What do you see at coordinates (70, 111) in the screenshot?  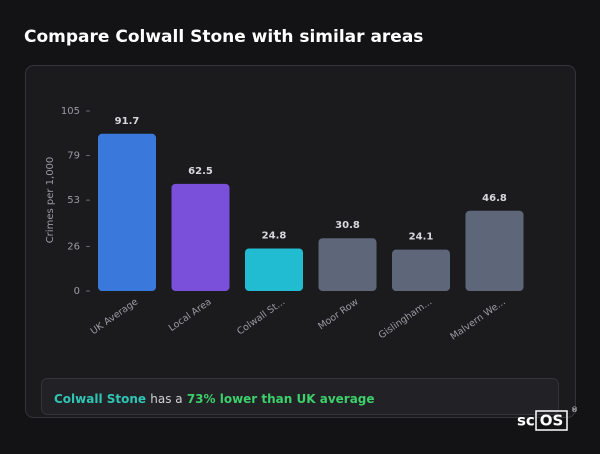 I see `y-tick-label: 105` at bounding box center [70, 111].